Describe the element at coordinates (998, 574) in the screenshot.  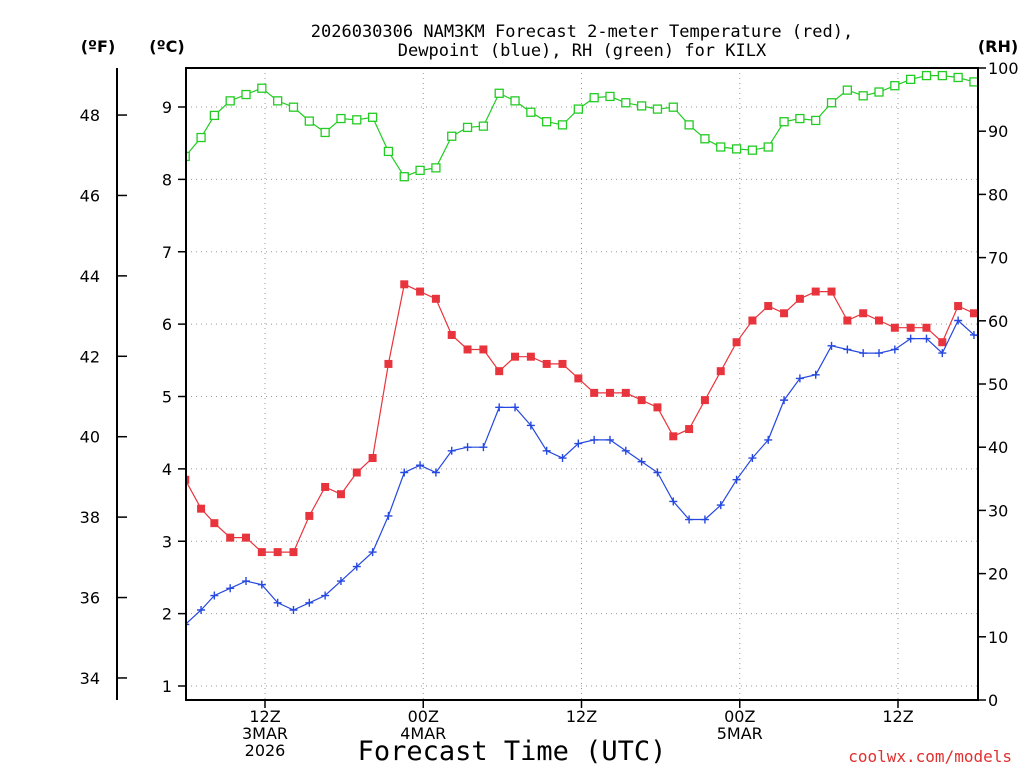
I see `rh-tick-label-2: 20` at that location.